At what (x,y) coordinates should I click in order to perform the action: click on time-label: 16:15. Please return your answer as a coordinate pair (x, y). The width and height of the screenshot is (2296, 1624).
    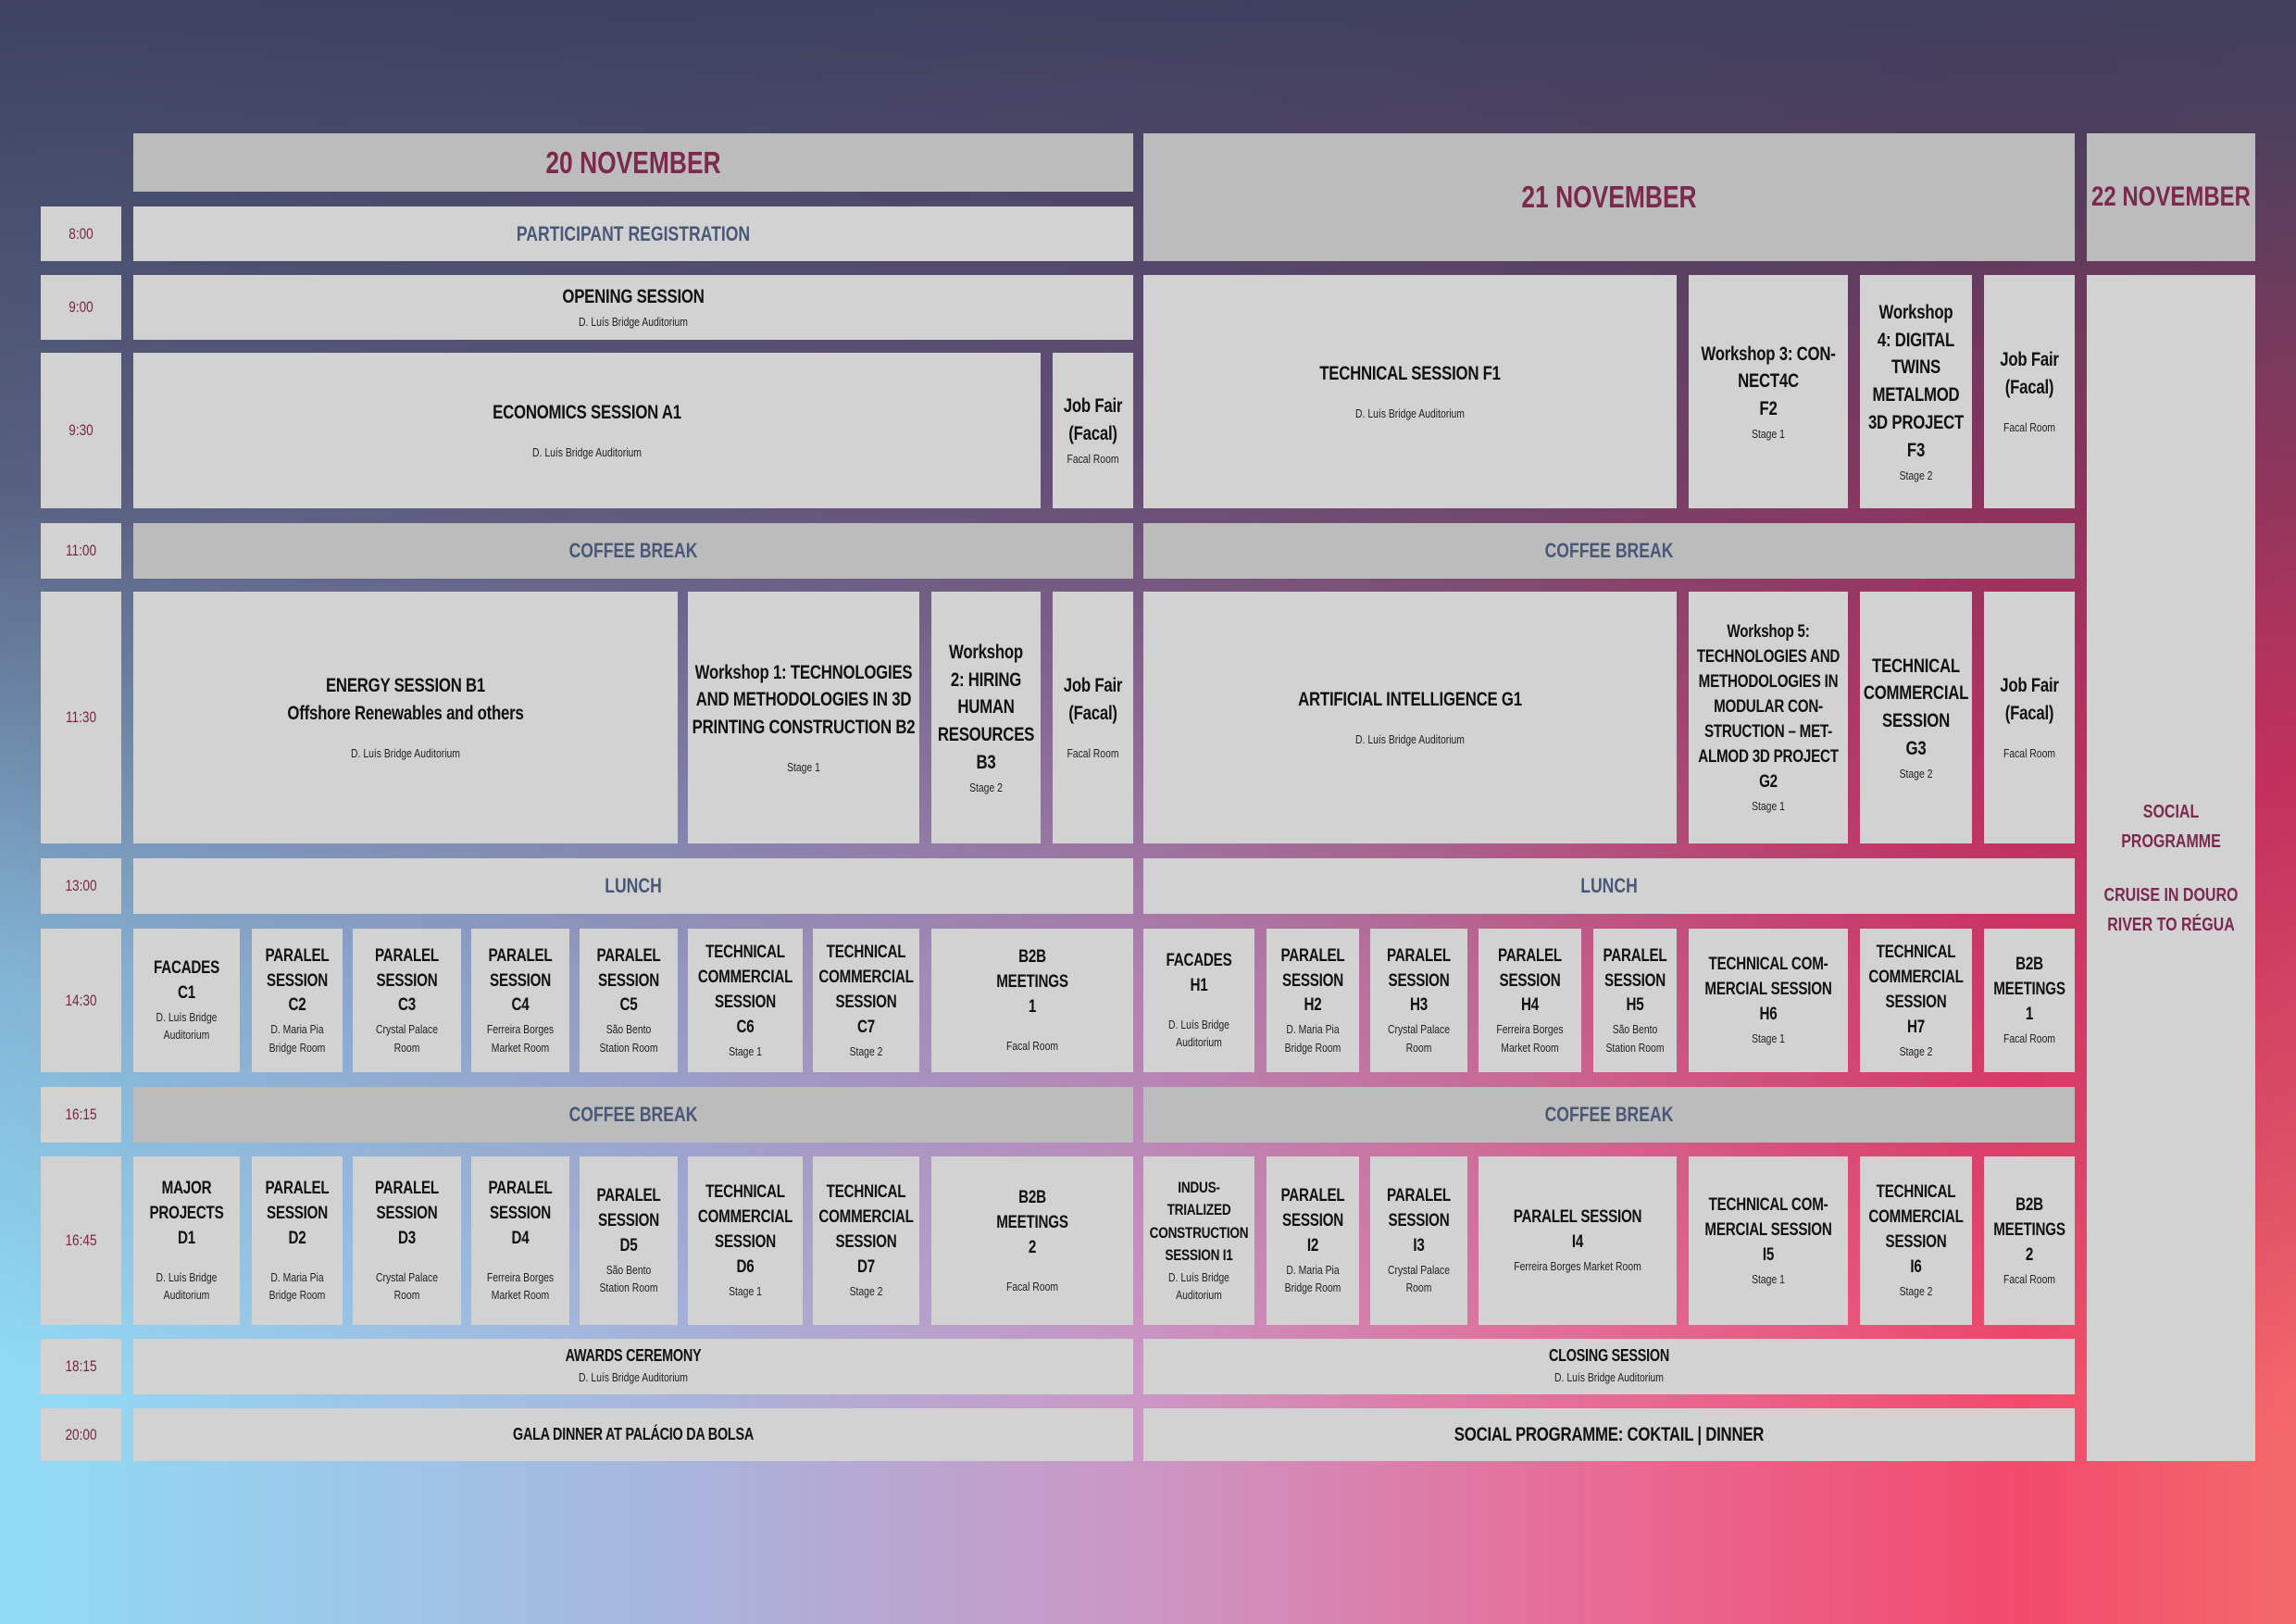
    Looking at the image, I should click on (81, 1114).